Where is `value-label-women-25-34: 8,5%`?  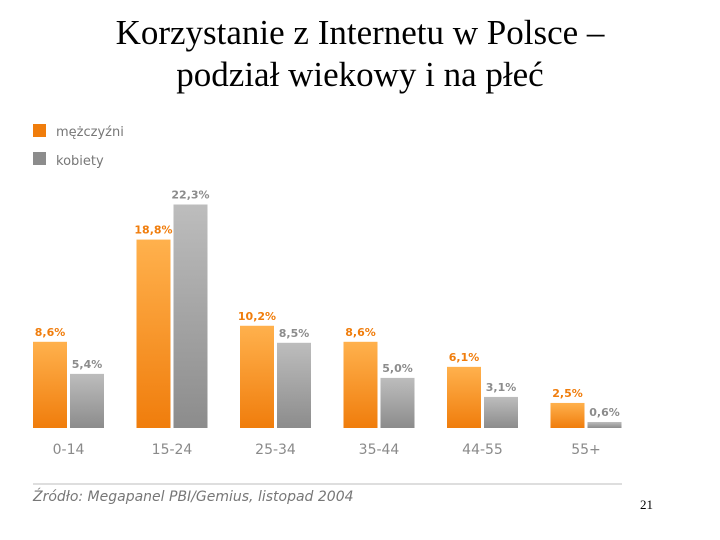 value-label-women-25-34: 8,5% is located at coordinates (294, 333).